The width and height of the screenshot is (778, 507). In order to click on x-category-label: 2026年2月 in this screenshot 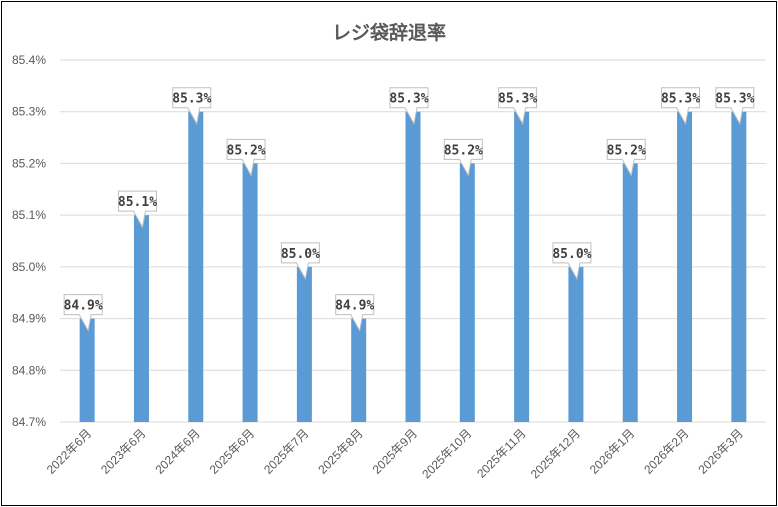, I will do `click(666, 451)`.